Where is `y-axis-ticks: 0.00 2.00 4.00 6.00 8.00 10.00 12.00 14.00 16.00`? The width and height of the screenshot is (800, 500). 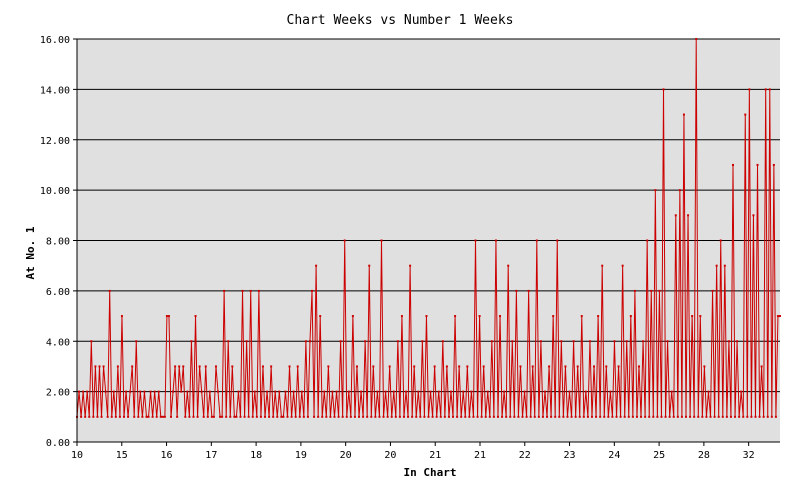 y-axis-ticks: 0.00 2.00 4.00 6.00 8.00 10.00 12.00 14.00 16.00 is located at coordinates (58, 242).